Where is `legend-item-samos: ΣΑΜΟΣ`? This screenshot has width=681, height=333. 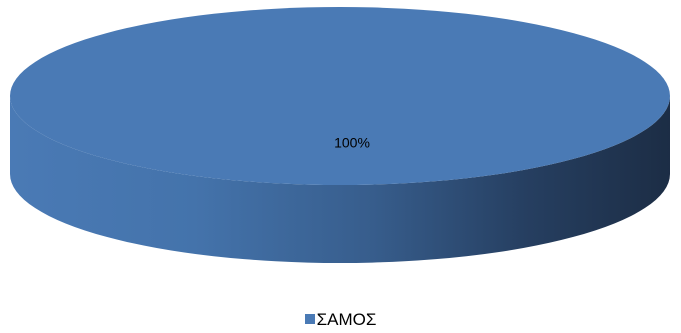 legend-item-samos: ΣΑΜΟΣ is located at coordinates (340, 319).